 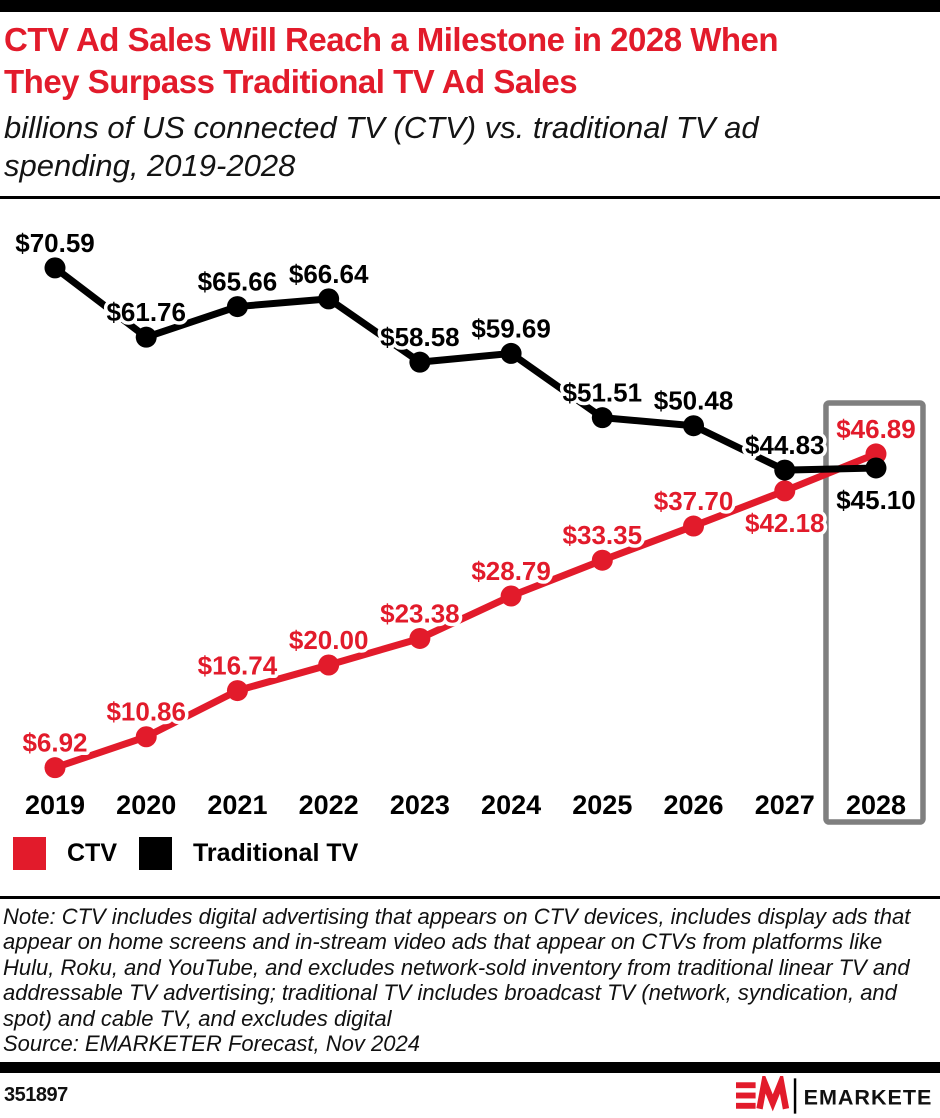 I want to click on data-point-traditional-tv-2019, so click(x=55, y=268).